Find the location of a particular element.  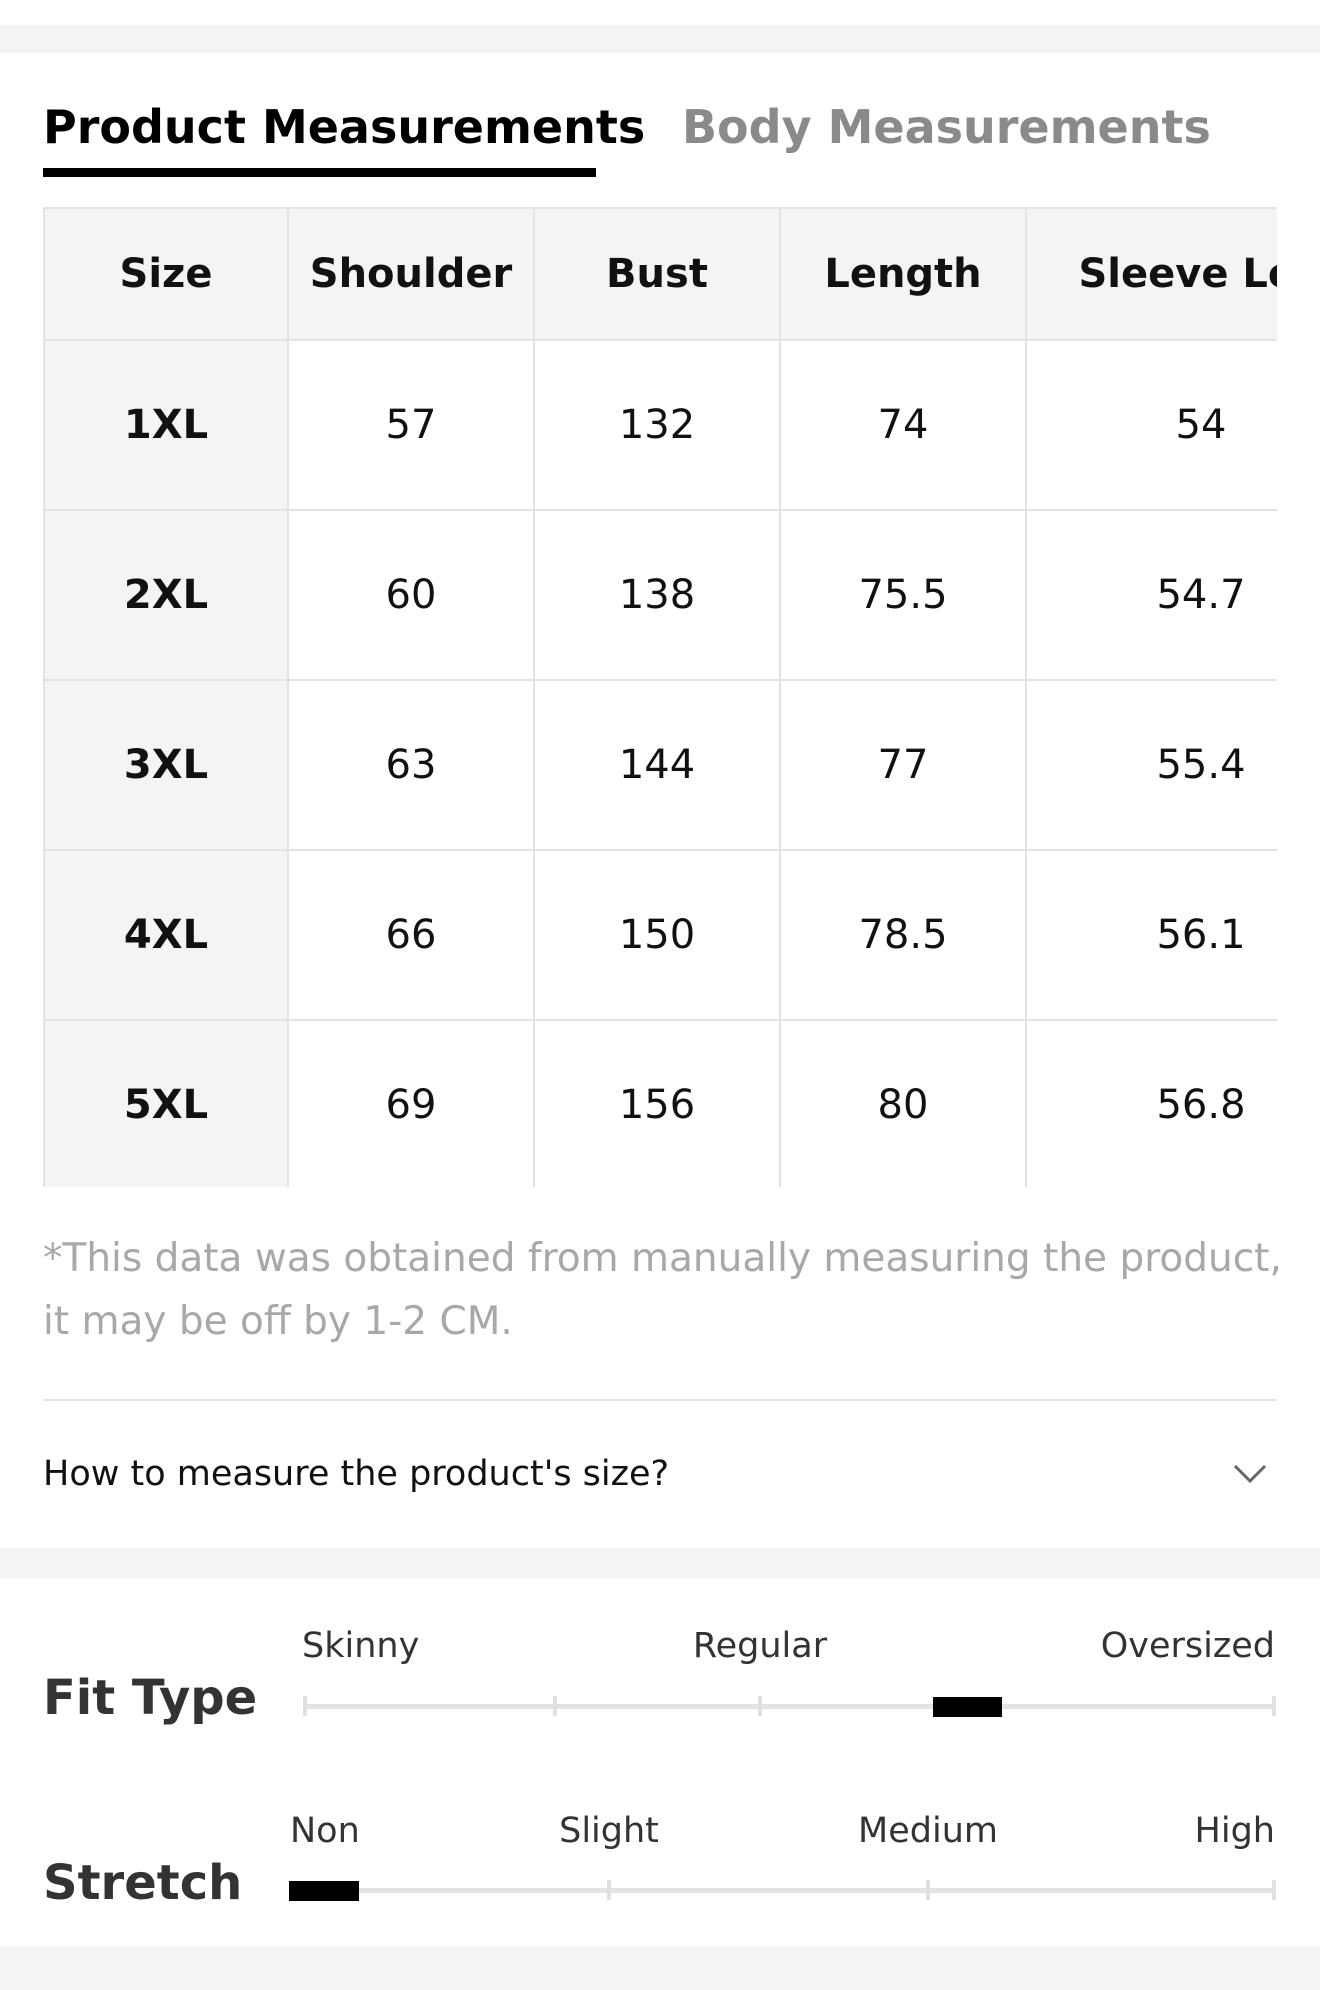

table-cell: 56.8 is located at coordinates (1152, 1104).